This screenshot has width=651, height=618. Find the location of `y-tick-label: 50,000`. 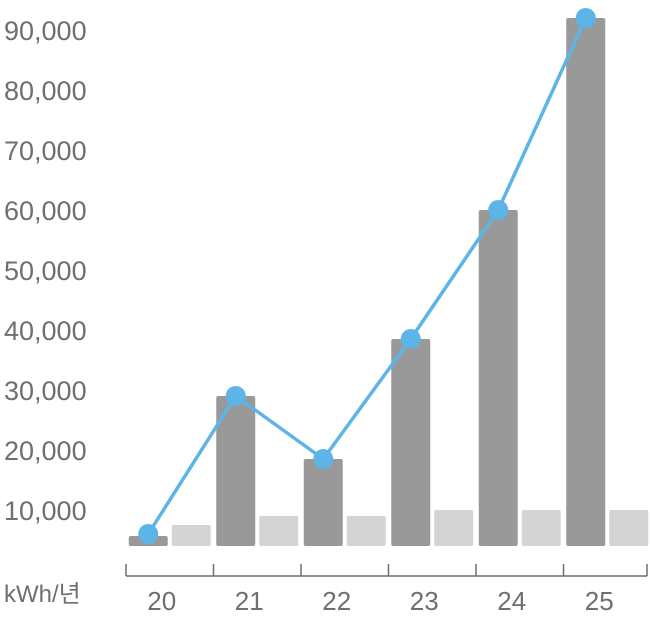

y-tick-label: 50,000 is located at coordinates (45, 271).